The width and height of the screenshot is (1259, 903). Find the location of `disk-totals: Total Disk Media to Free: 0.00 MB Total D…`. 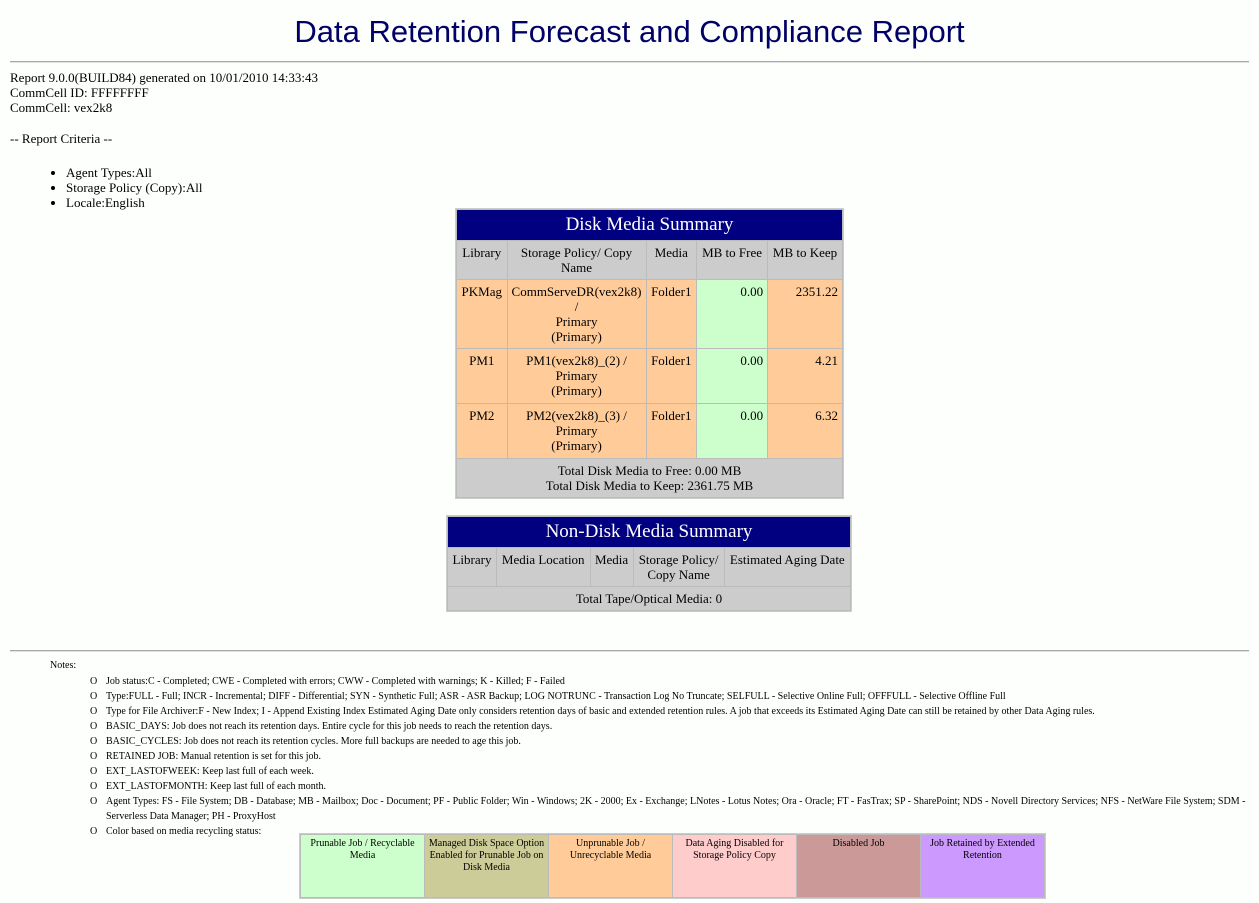

disk-totals: Total Disk Media to Free: 0.00 MB Total D… is located at coordinates (649, 478).